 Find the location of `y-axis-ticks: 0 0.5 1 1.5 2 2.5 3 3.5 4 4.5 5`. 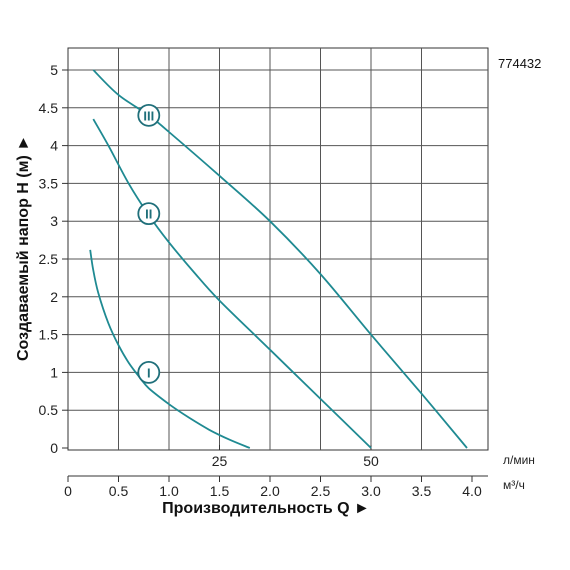

y-axis-ticks: 0 0.5 1 1.5 2 2.5 3 3.5 4 4.5 5 is located at coordinates (53, 259).